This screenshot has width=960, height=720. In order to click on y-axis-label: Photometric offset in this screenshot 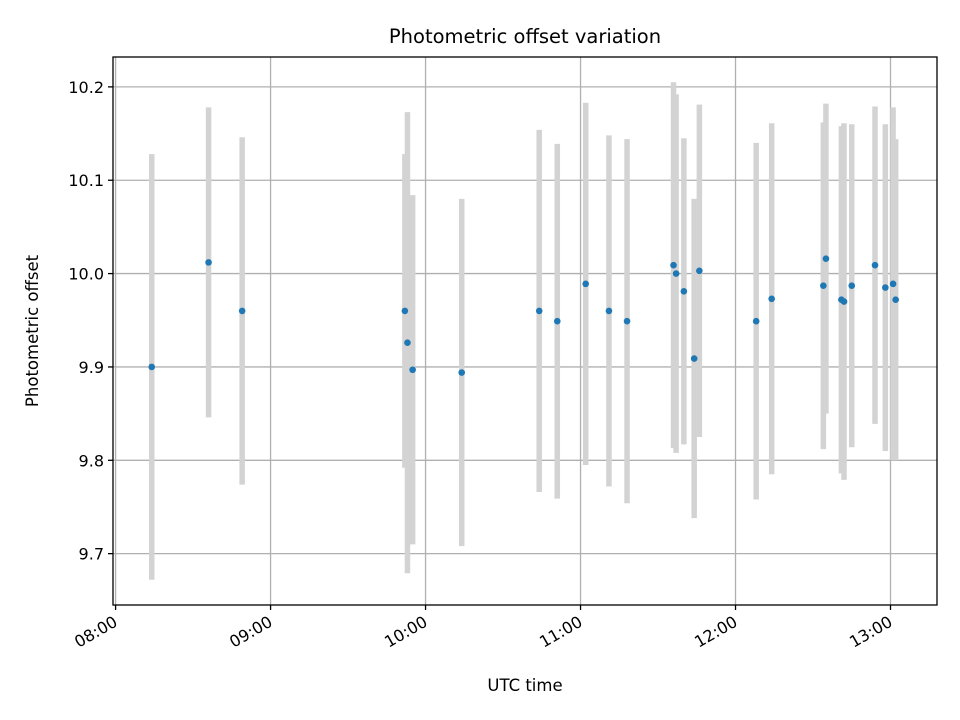, I will do `click(32, 330)`.